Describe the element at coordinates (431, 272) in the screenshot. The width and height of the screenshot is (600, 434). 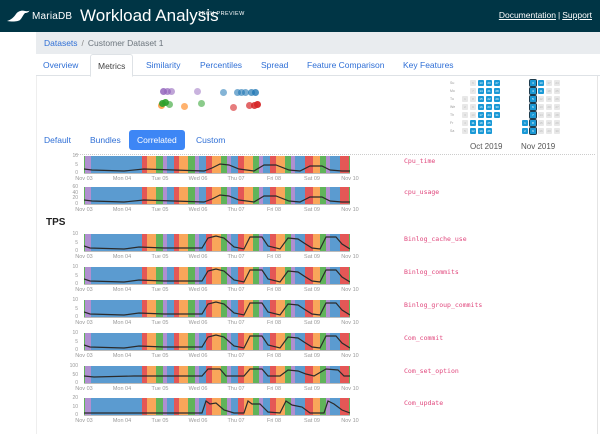
I see `metric-name-label: Binlog_commits` at that location.